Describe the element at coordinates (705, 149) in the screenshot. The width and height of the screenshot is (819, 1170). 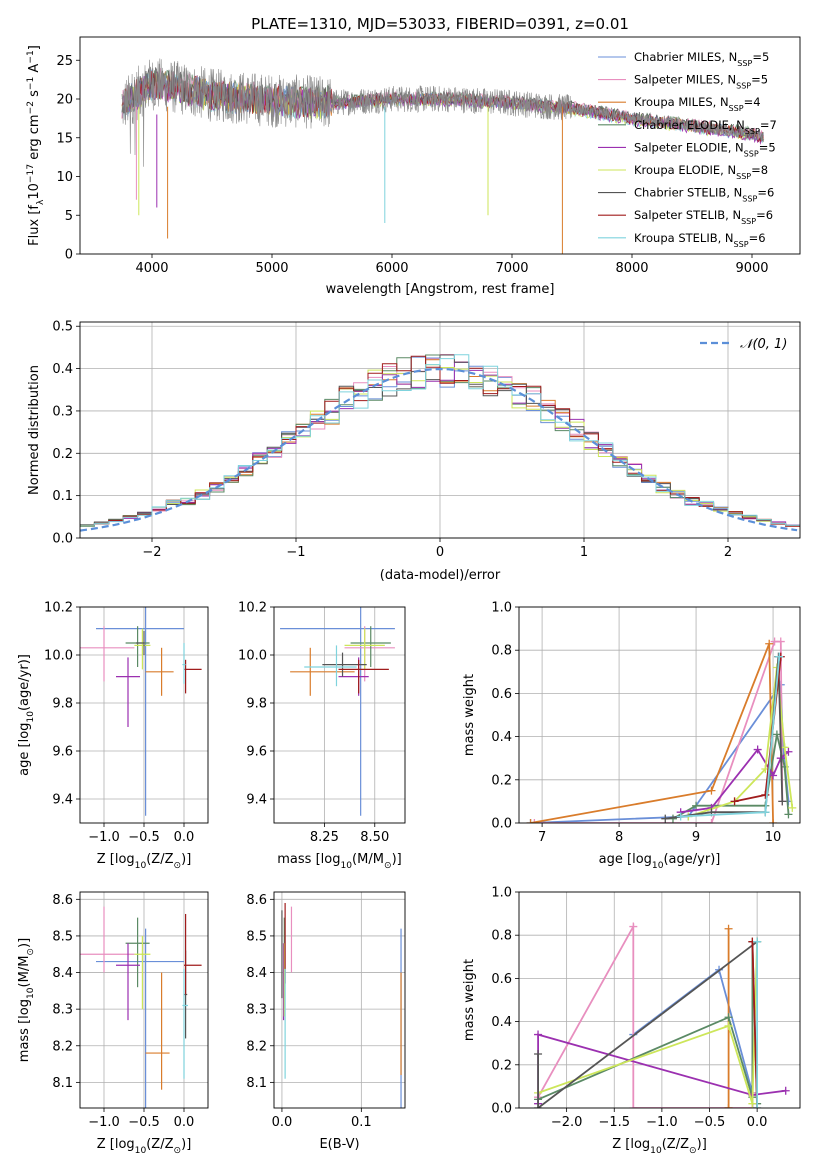
I see `legend-label: Salpeter ELODIE, NSSP=5` at that location.